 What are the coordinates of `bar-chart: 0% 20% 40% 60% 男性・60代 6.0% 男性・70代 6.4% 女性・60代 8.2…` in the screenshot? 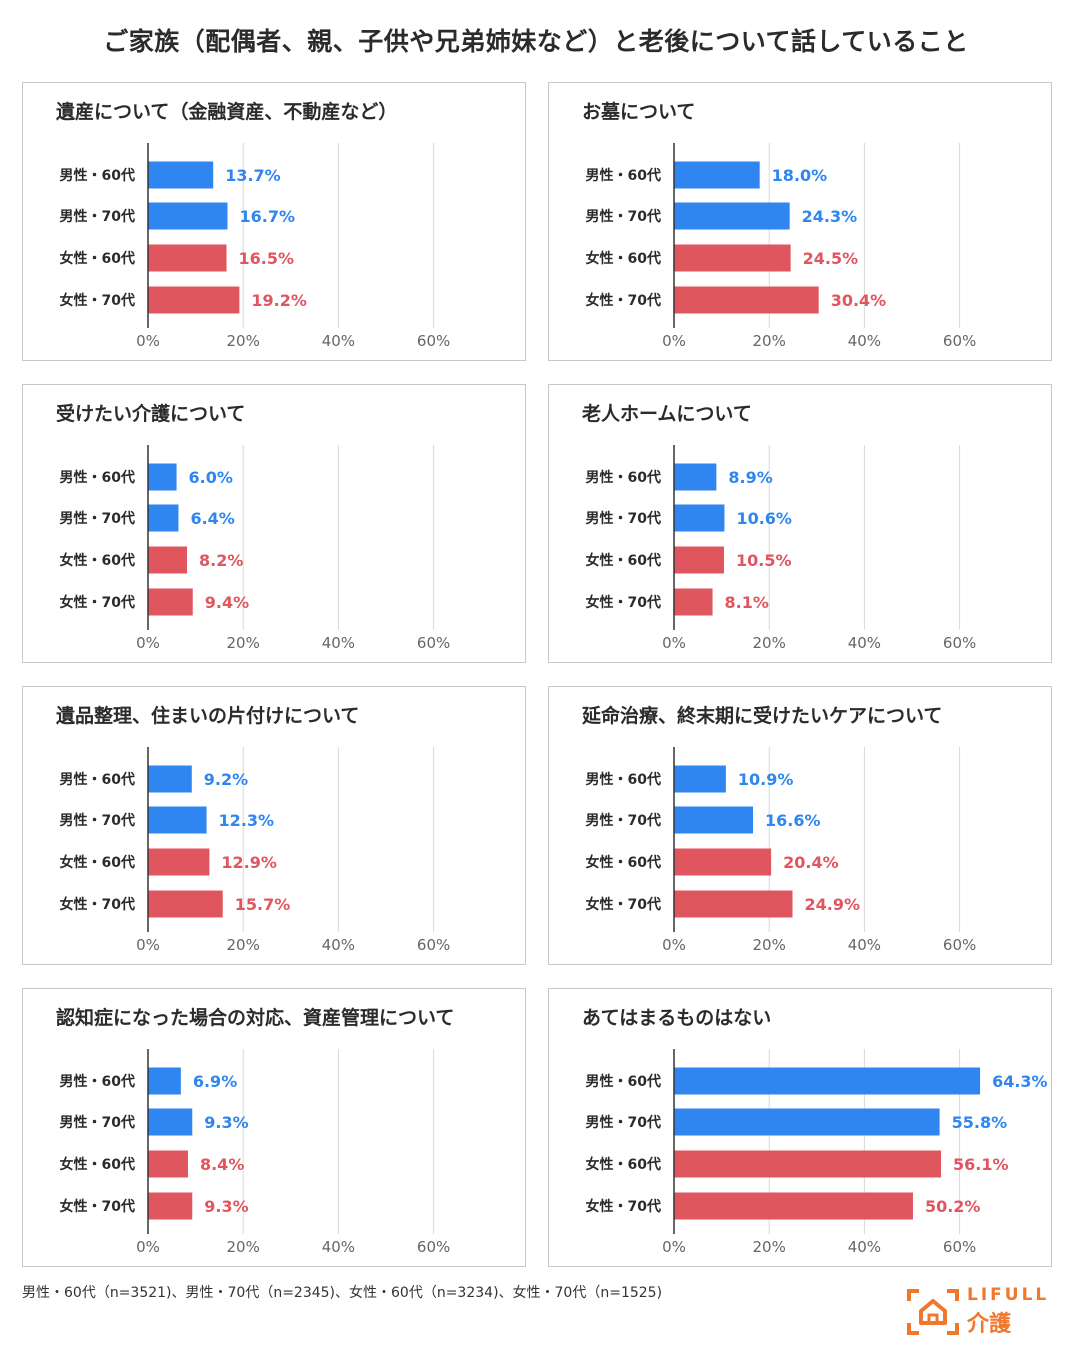 It's located at (255, 548).